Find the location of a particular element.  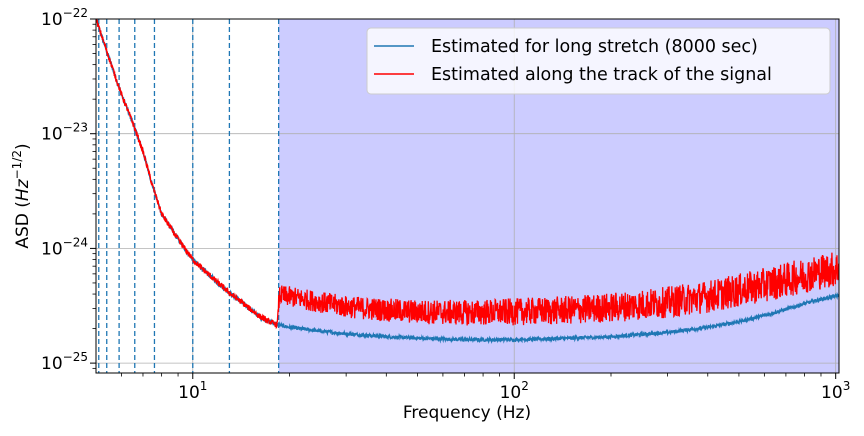

x-tick-label-2: 10³ is located at coordinates (835, 391).